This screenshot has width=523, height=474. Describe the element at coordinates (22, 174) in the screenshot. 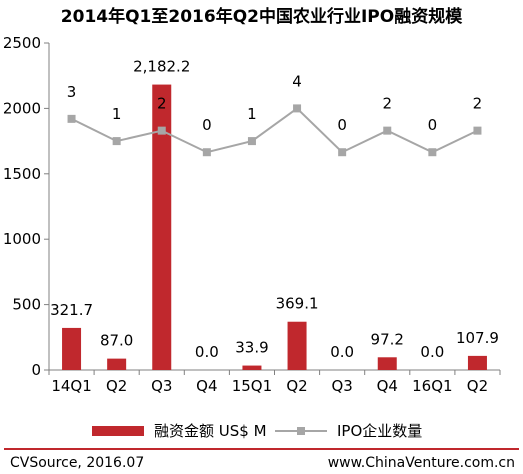

I see `y-tick-label: 1500` at that location.